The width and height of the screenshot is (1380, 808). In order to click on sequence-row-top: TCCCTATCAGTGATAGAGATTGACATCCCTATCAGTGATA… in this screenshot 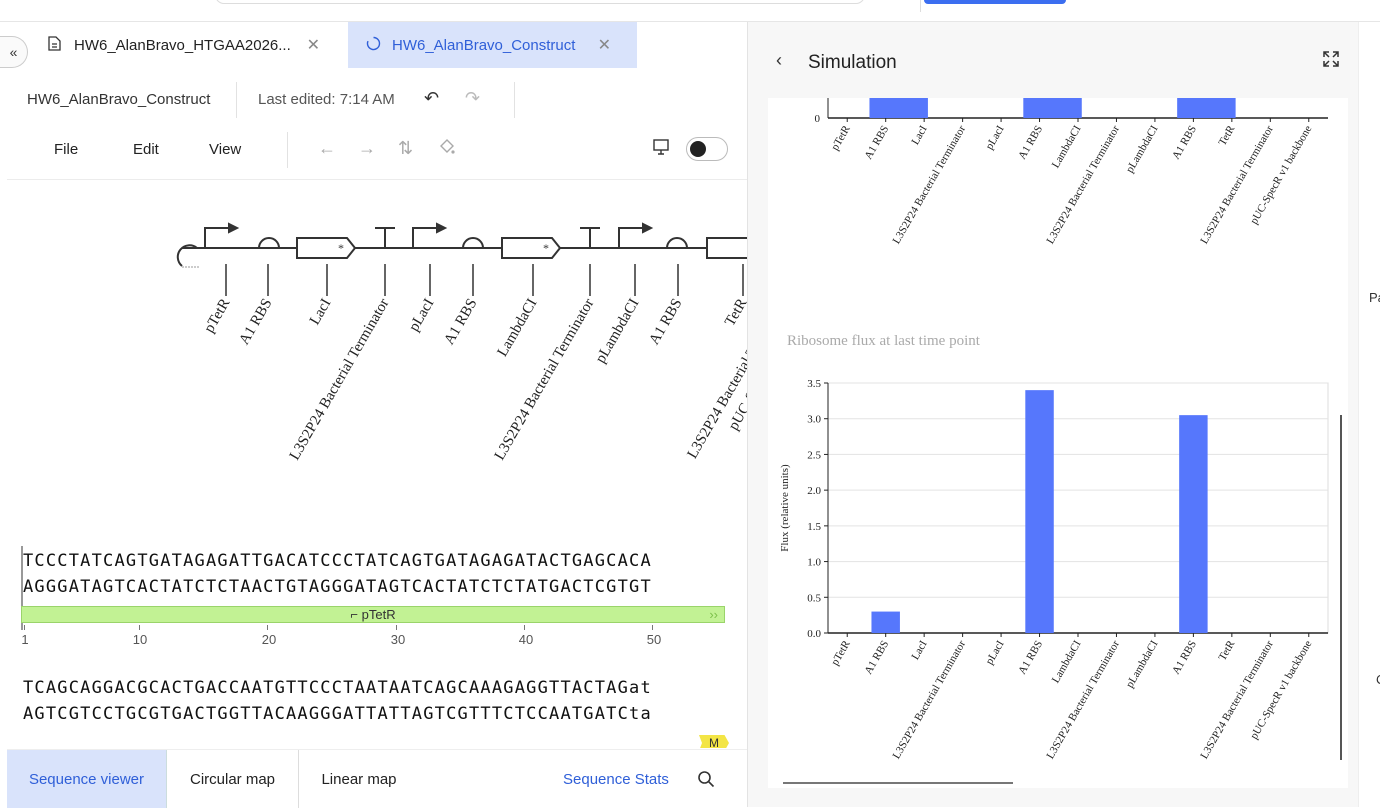, I will do `click(337, 561)`.